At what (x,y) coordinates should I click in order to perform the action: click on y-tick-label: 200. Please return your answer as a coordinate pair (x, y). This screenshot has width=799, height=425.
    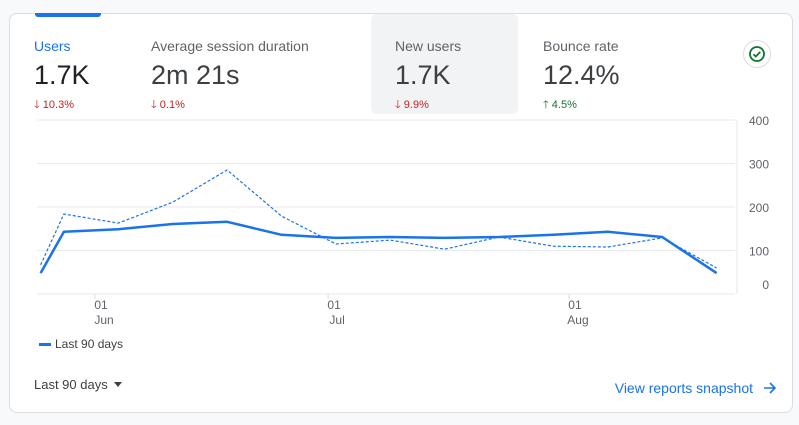
    Looking at the image, I should click on (759, 208).